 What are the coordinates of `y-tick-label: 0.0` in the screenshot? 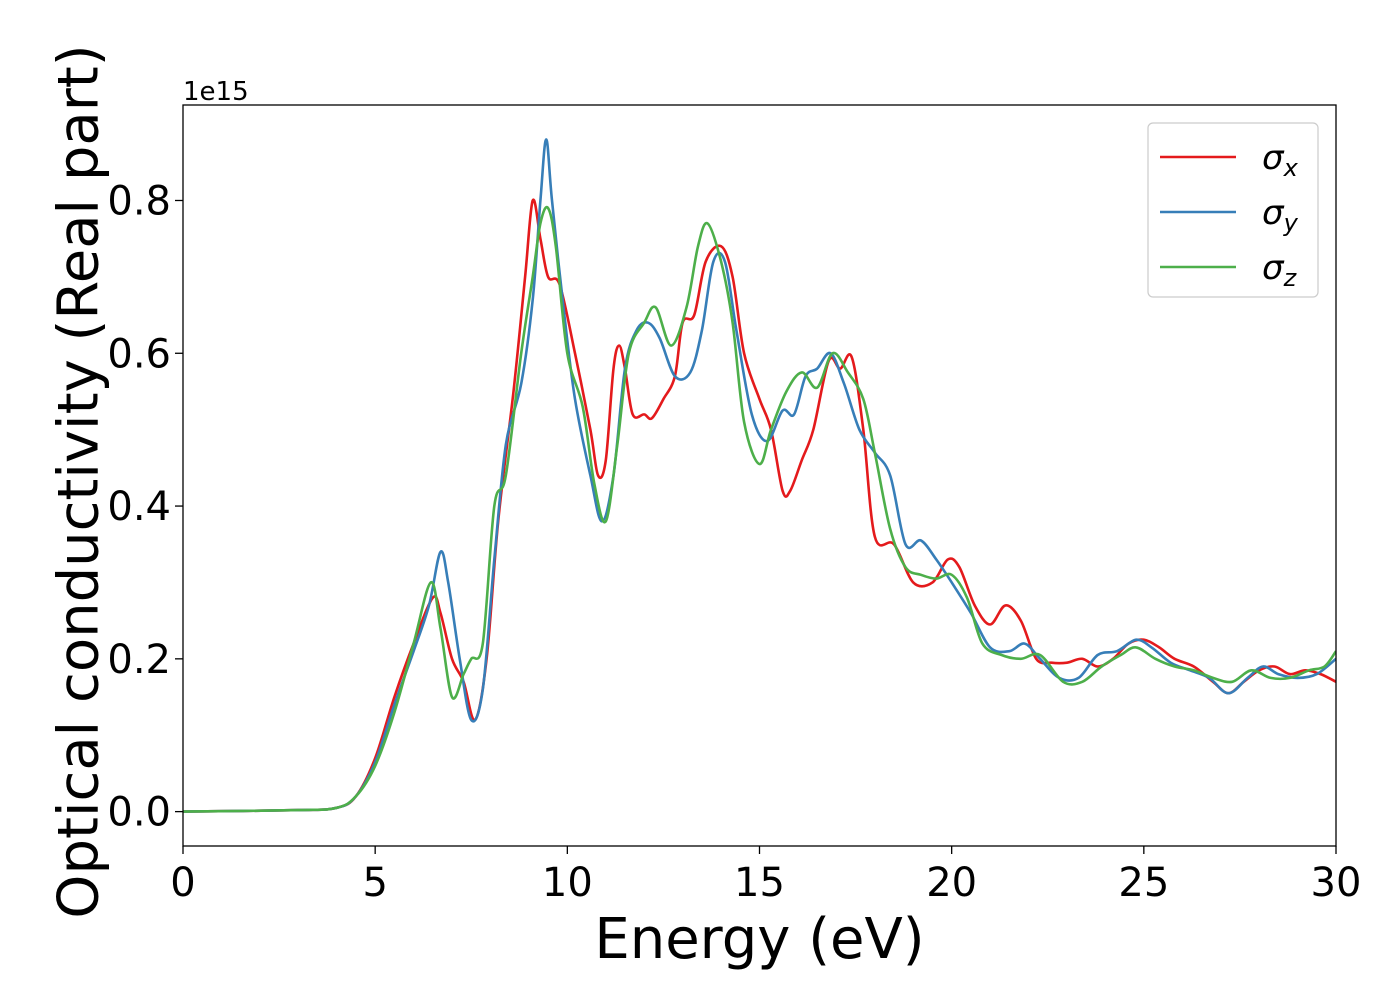 It's located at (139, 813).